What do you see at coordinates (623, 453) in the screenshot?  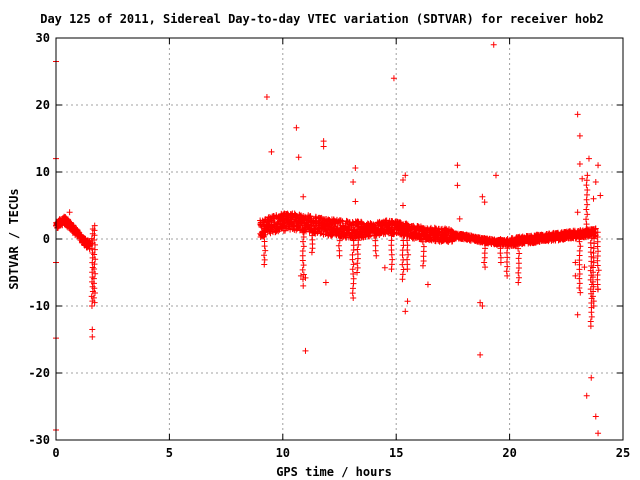 I see `x-tick-label: 25` at bounding box center [623, 453].